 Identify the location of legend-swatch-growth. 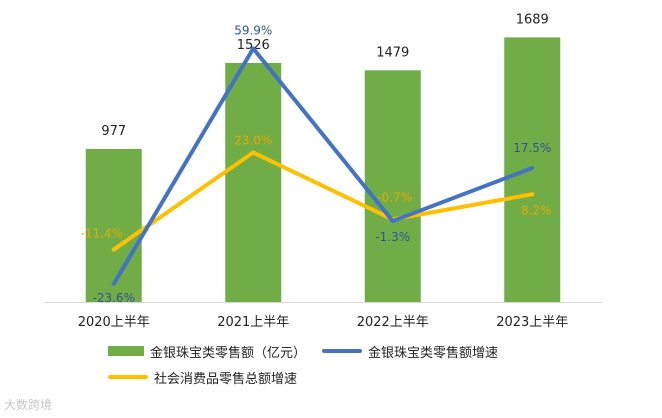
(342, 351).